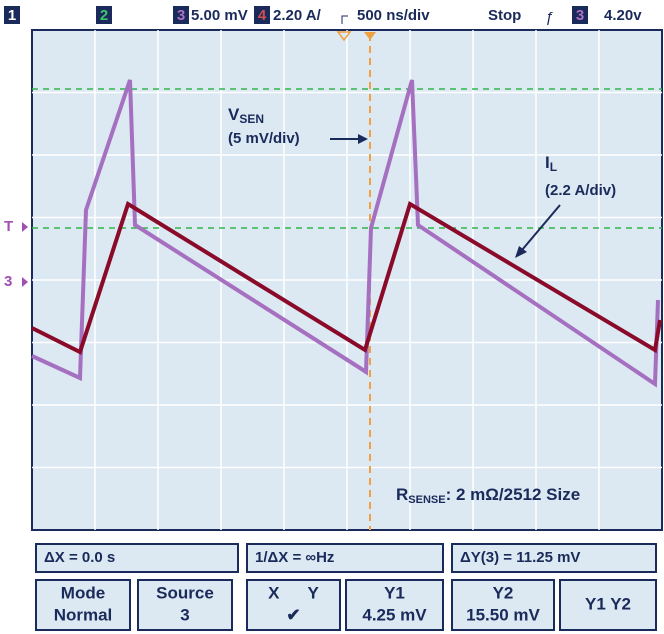 The height and width of the screenshot is (634, 664). What do you see at coordinates (8, 226) in the screenshot?
I see `trigger-level-marker: T` at bounding box center [8, 226].